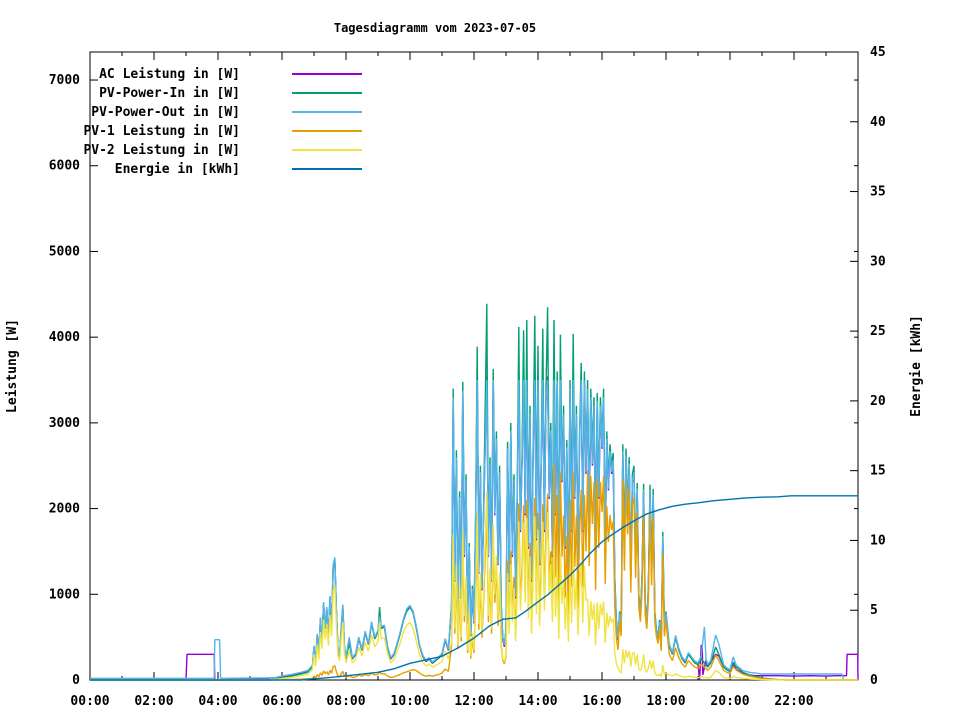 The height and width of the screenshot is (720, 960). Describe the element at coordinates (165, 112) in the screenshot. I see `legend-label: PV-Power-Out in [W]` at that location.